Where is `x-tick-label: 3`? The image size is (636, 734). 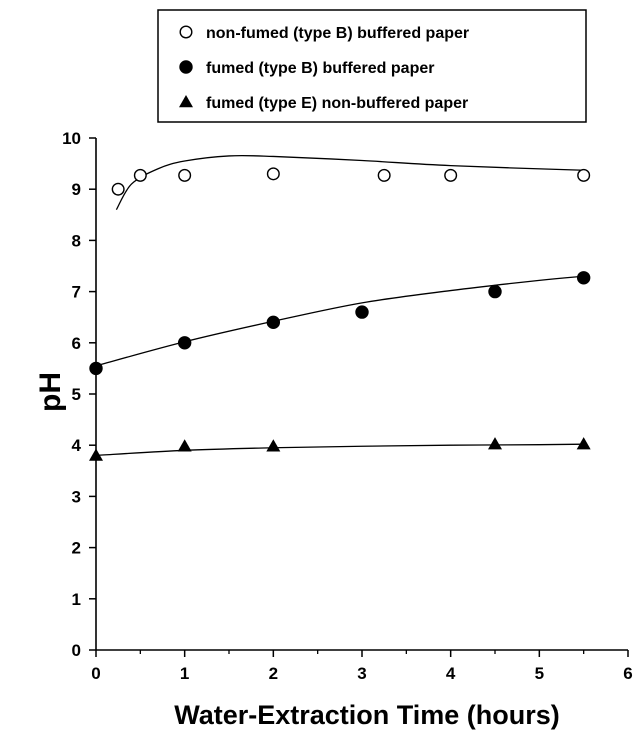
x-tick-label: 3 is located at coordinates (361, 673).